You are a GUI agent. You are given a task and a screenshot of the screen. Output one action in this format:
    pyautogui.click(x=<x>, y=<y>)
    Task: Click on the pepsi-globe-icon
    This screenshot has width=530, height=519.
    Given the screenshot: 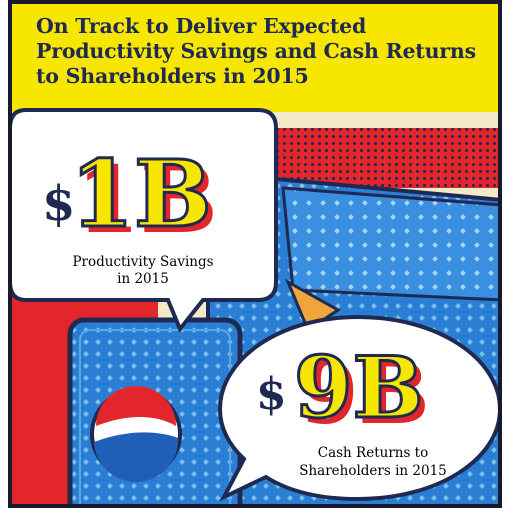 What is the action you would take?
    pyautogui.click(x=136, y=434)
    